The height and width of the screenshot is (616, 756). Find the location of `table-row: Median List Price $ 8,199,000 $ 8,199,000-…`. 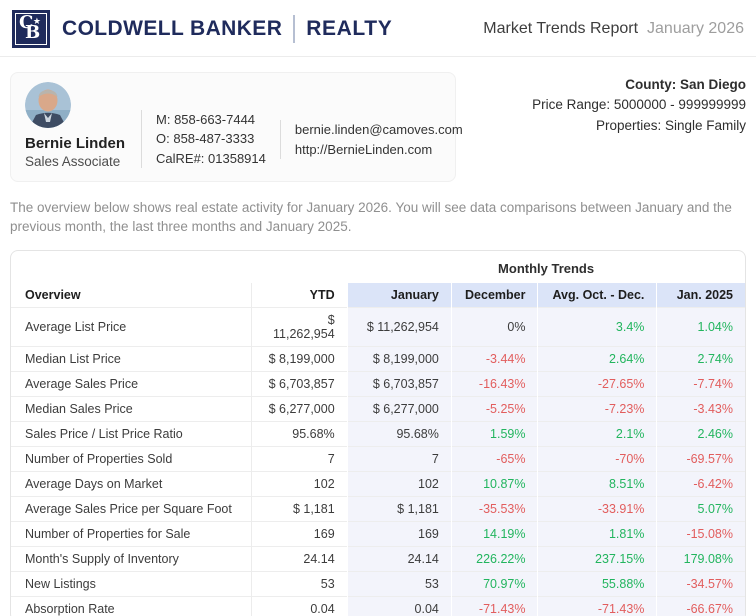

table-row: Median List Price $ 8,199,000 $ 8,199,000-… is located at coordinates (378, 358).